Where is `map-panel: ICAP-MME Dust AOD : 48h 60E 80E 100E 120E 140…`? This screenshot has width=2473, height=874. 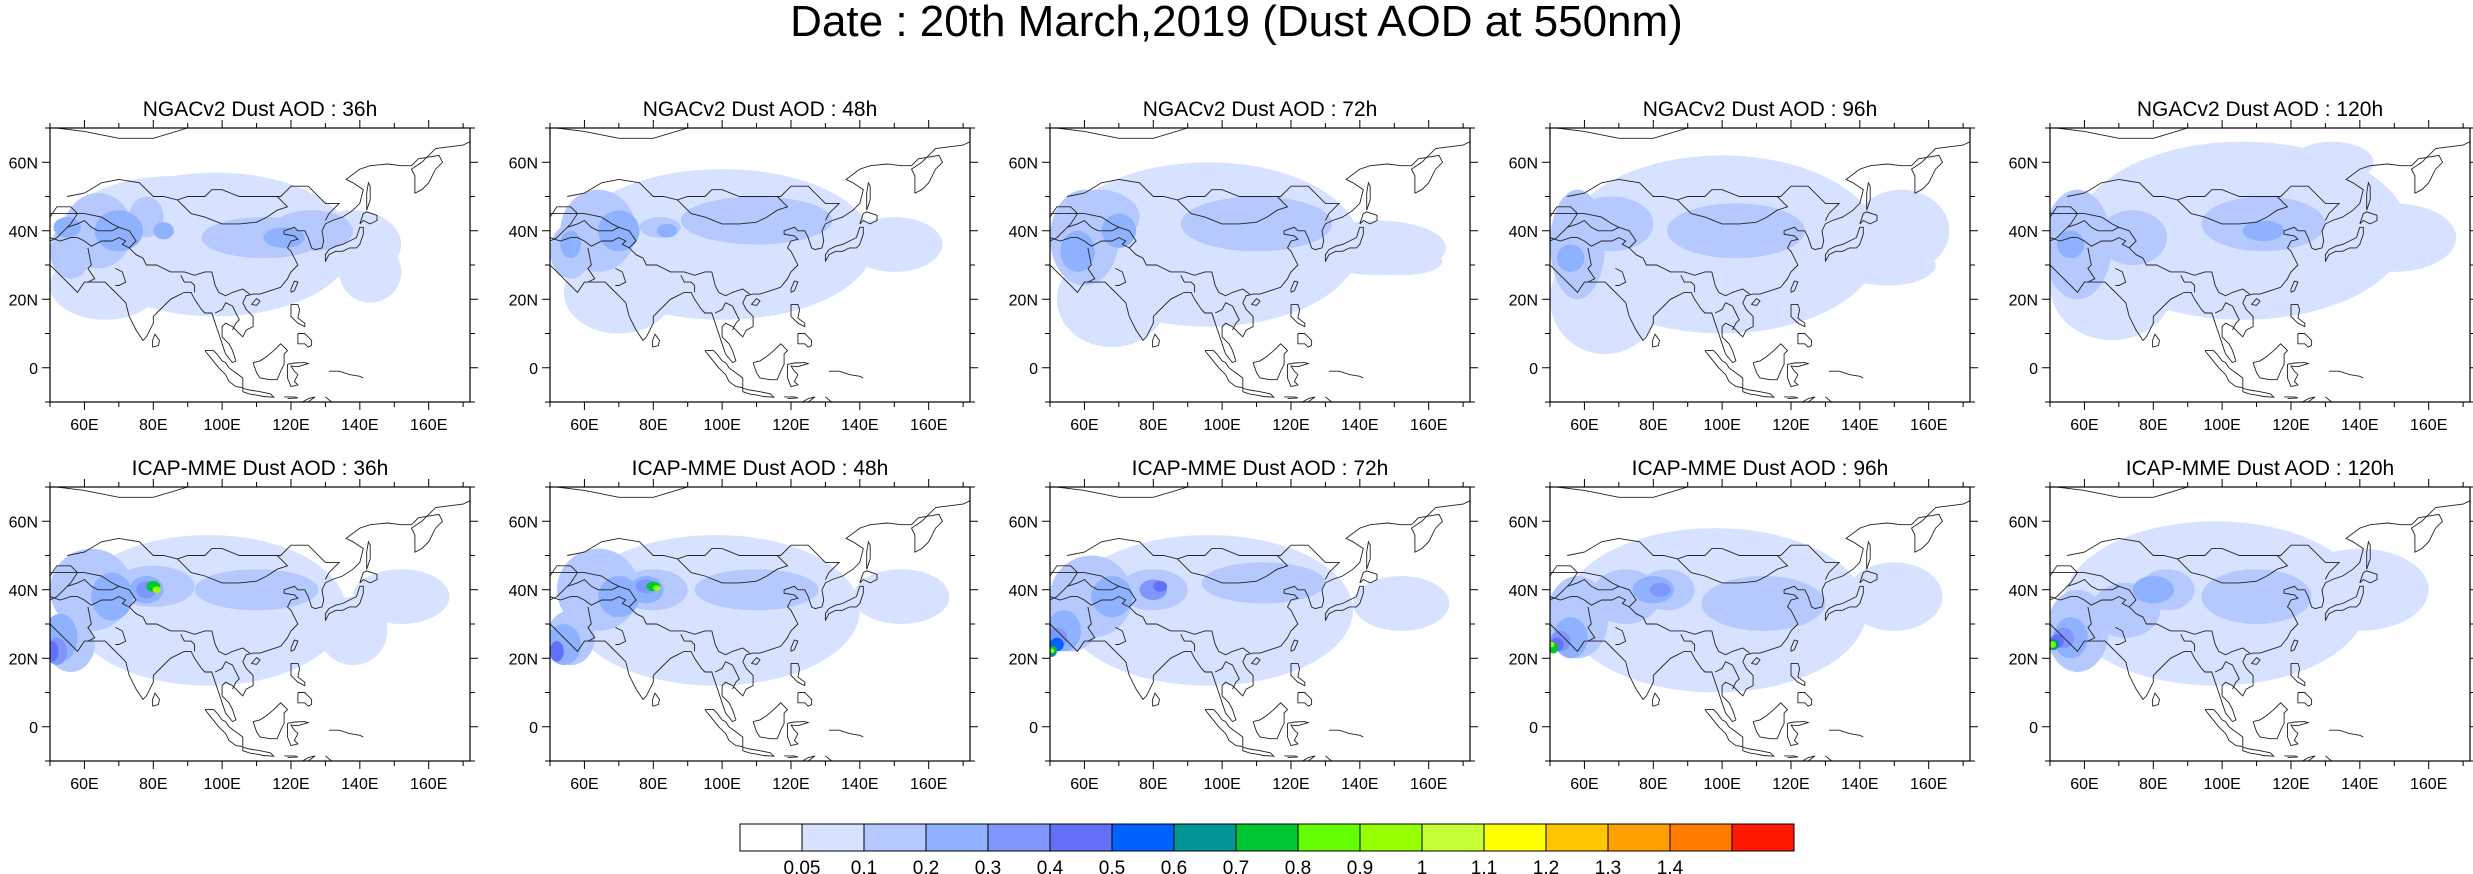 map-panel: ICAP-MME Dust AOD : 48h 60E 80E 100E 120E 140… is located at coordinates (743, 625).